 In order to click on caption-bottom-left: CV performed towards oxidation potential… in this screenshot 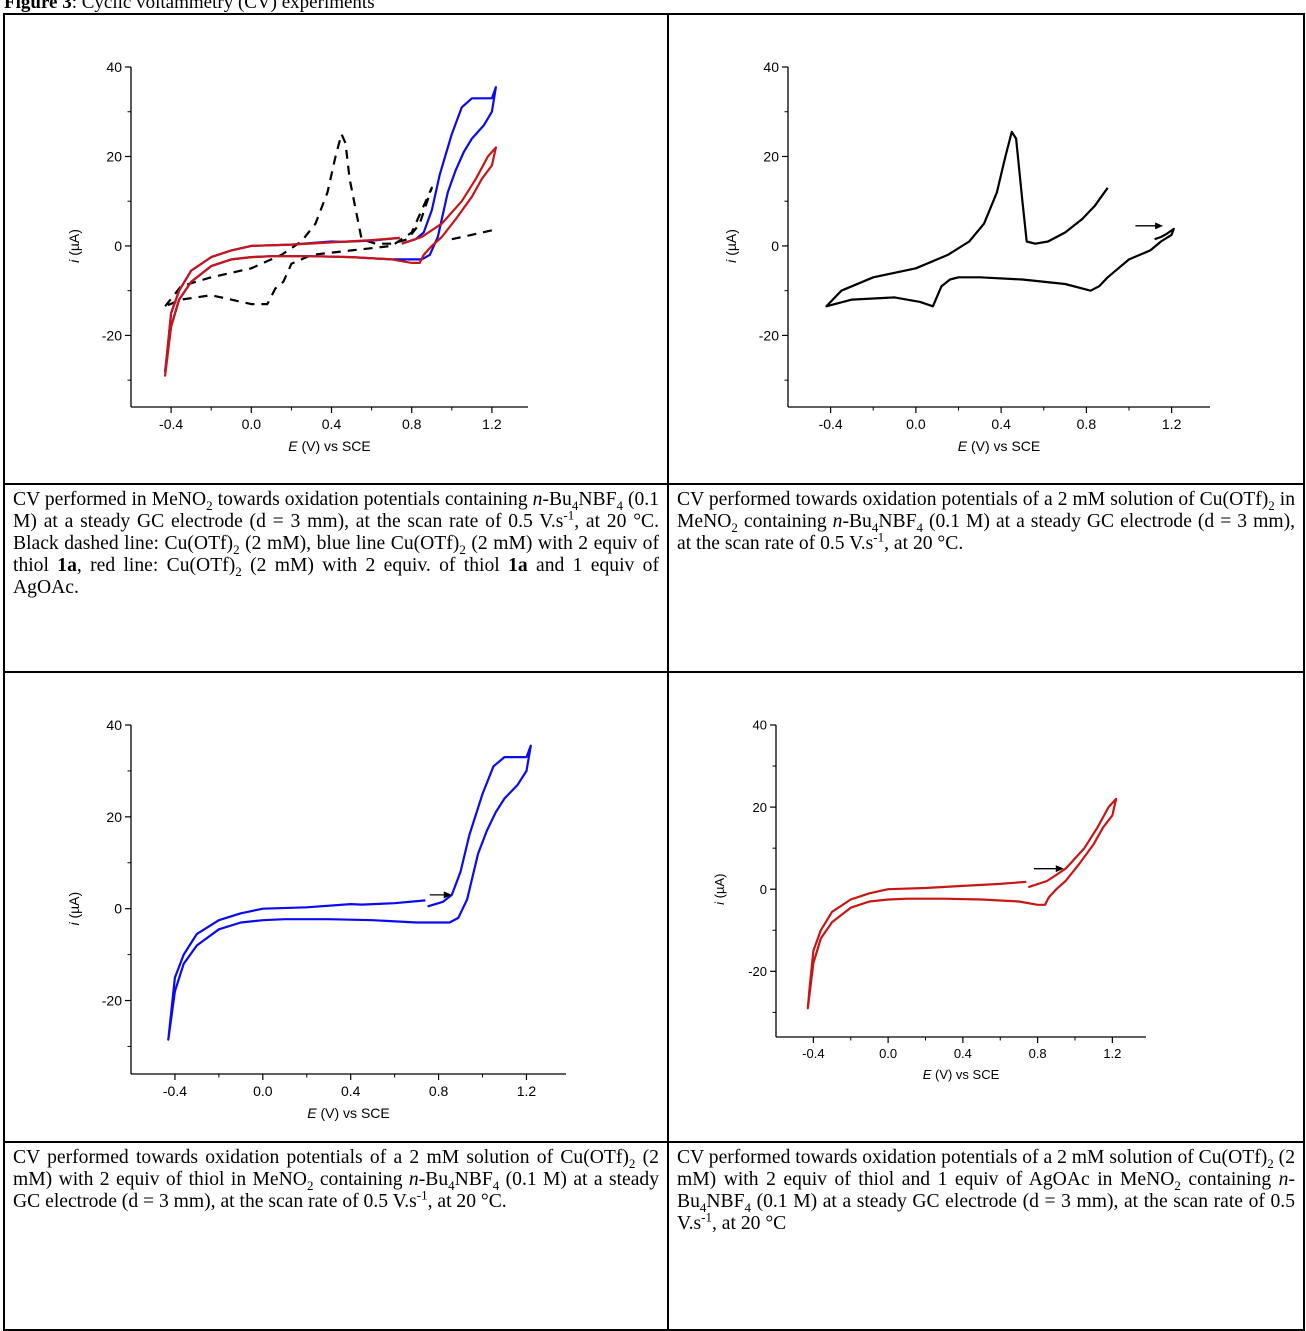, I will do `click(336, 1179)`.